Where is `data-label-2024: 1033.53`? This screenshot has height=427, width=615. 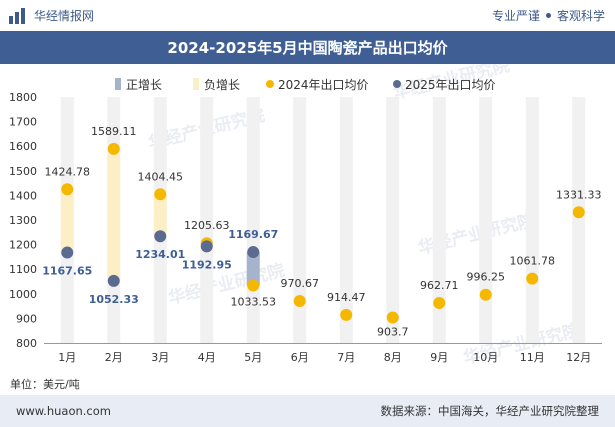
data-label-2024: 1033.53 is located at coordinates (254, 302).